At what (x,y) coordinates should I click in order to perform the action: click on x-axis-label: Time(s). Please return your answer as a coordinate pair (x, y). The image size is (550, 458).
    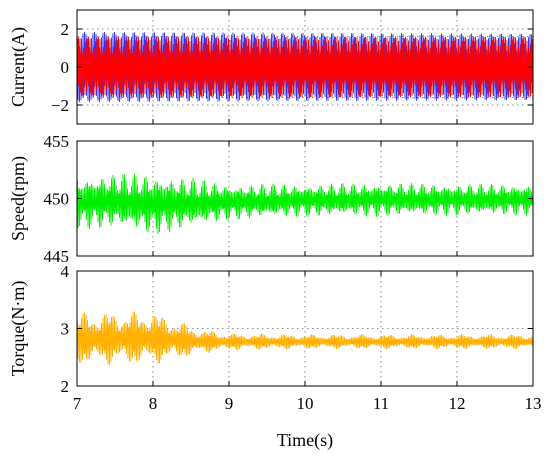
    Looking at the image, I should click on (305, 440).